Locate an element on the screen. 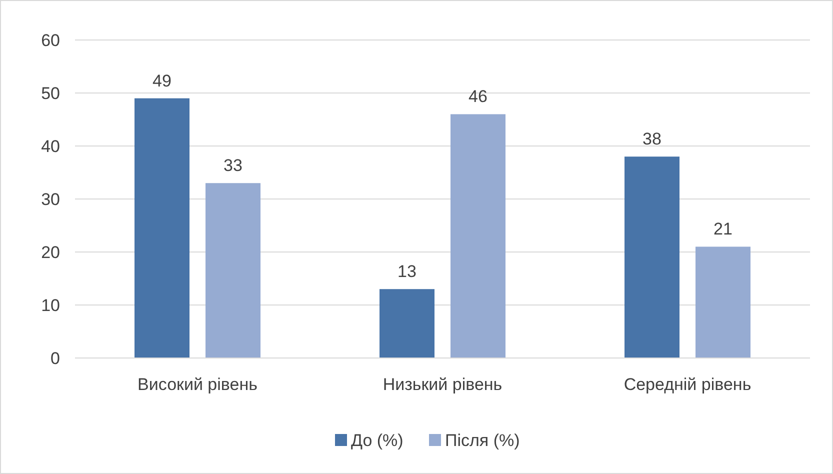  x-tick-label: Середній рівень is located at coordinates (688, 384).